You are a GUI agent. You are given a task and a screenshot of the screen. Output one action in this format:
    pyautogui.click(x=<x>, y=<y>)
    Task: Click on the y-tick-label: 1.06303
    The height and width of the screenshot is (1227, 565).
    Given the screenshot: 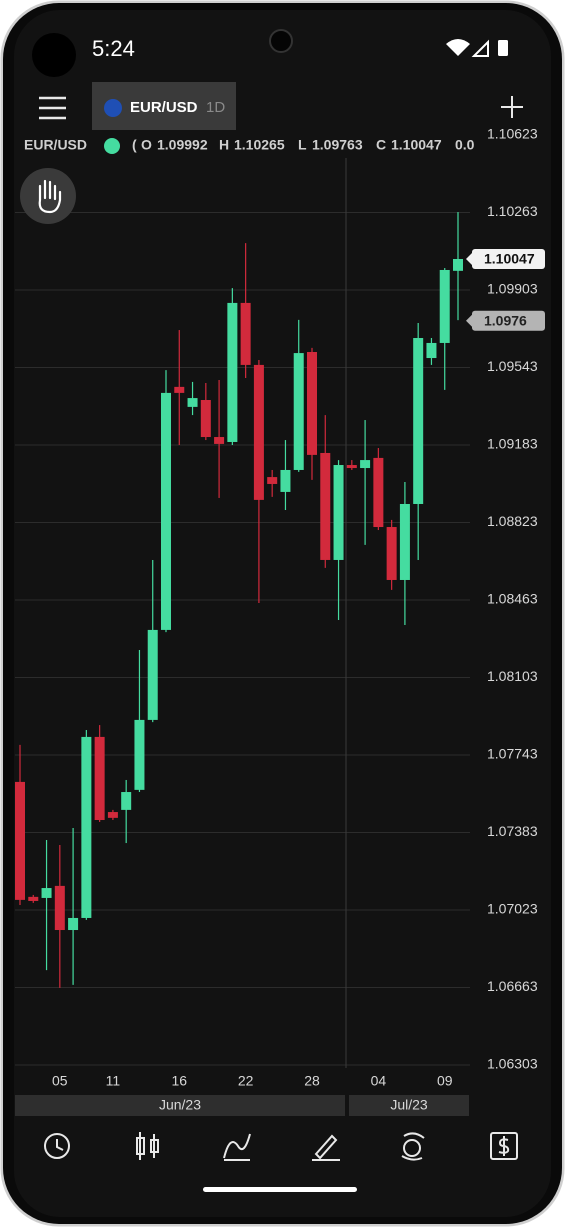 What is the action you would take?
    pyautogui.click(x=512, y=1064)
    